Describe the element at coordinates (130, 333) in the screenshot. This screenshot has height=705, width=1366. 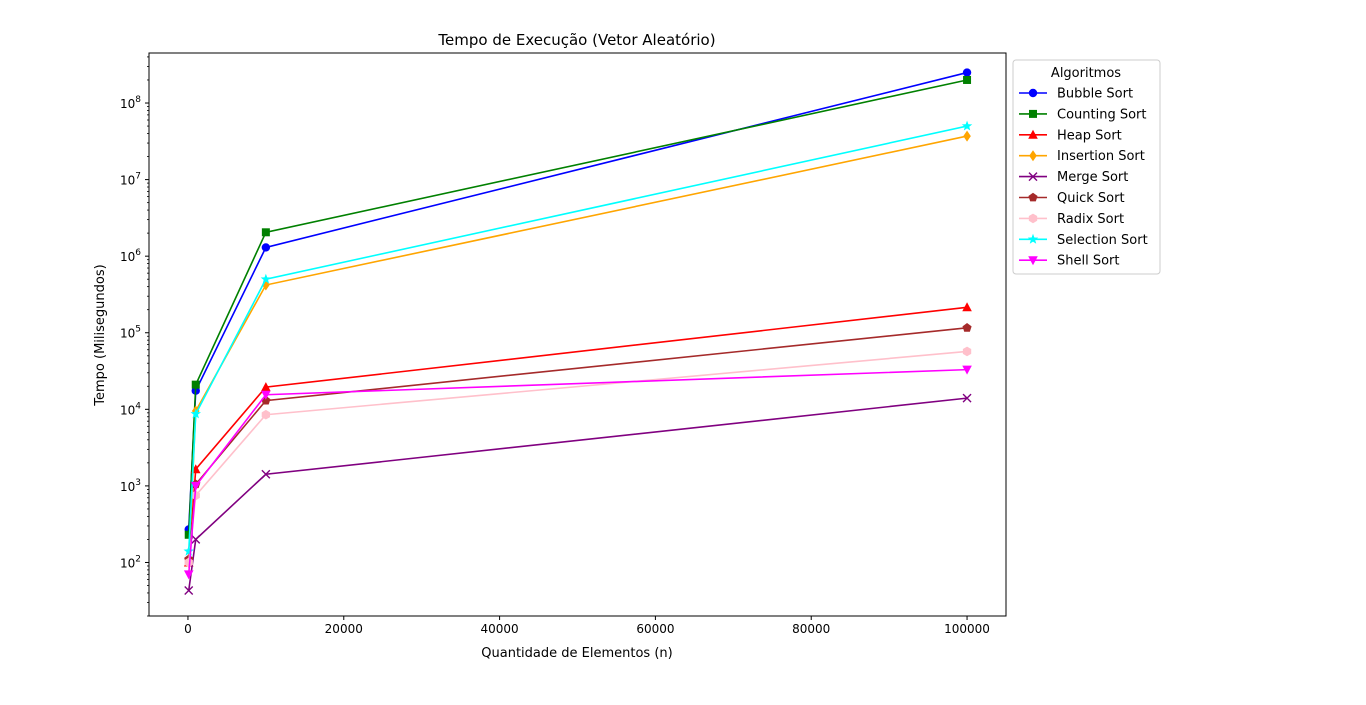
I see `y-tick-label: 10⁵` at that location.